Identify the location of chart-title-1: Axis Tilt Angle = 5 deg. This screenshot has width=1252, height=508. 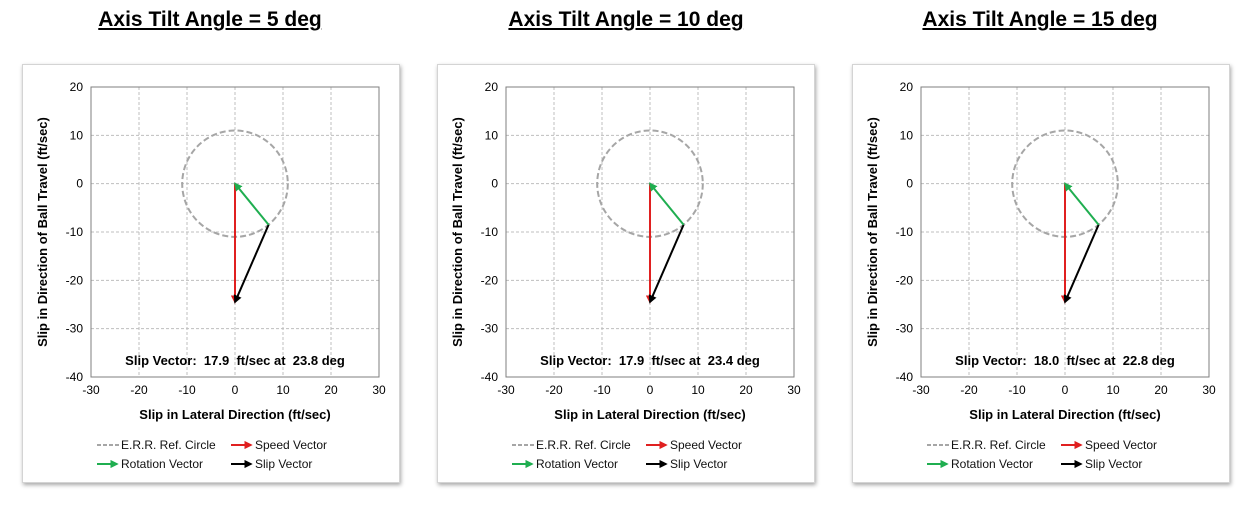
(210, 19).